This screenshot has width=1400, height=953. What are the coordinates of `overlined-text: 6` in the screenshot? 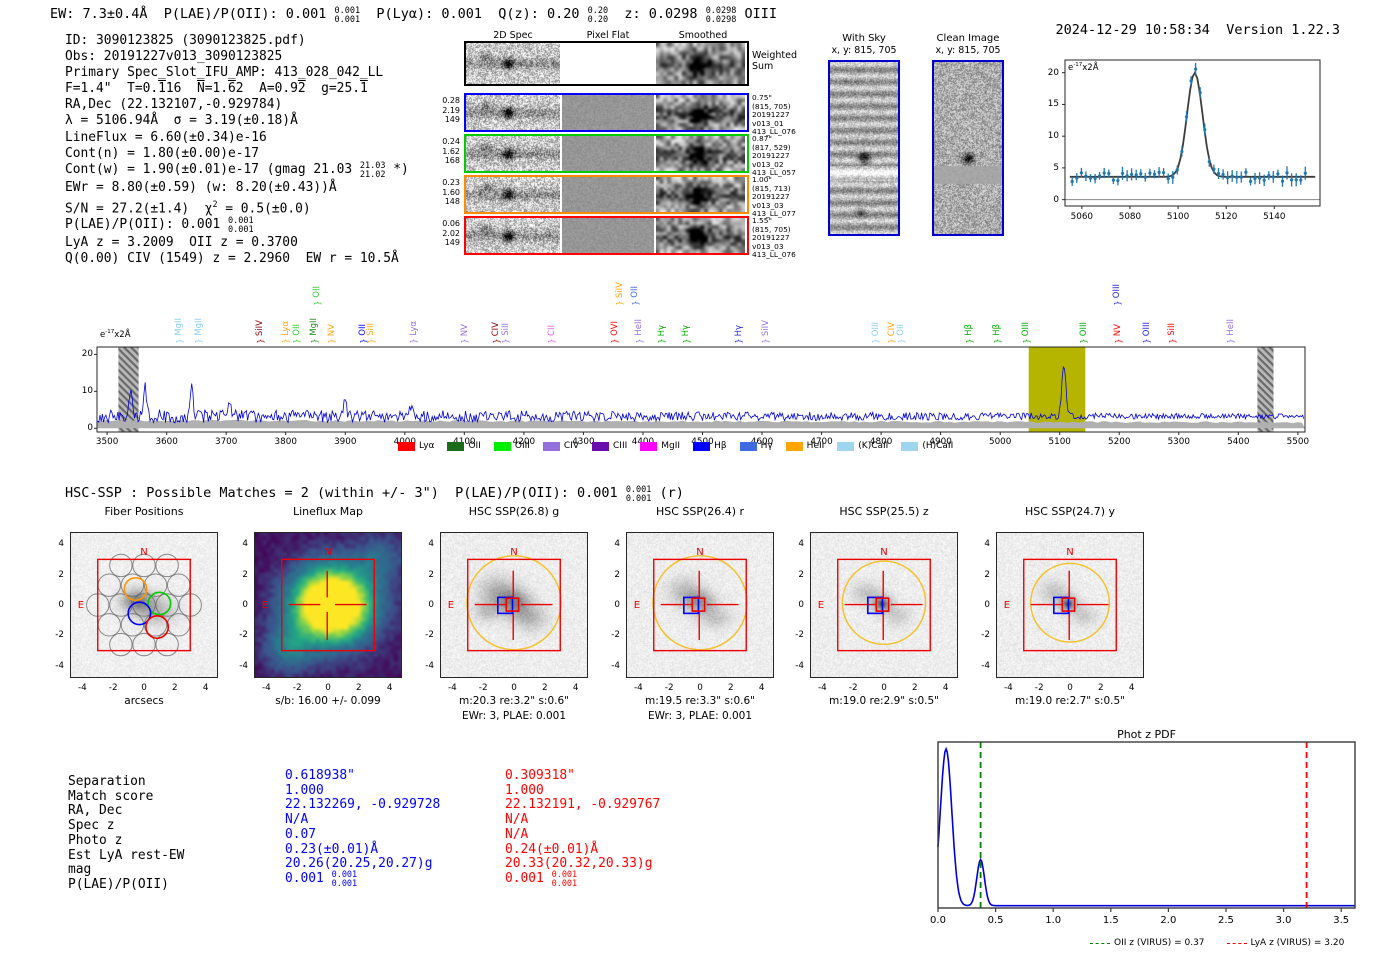 It's located at (232, 89).